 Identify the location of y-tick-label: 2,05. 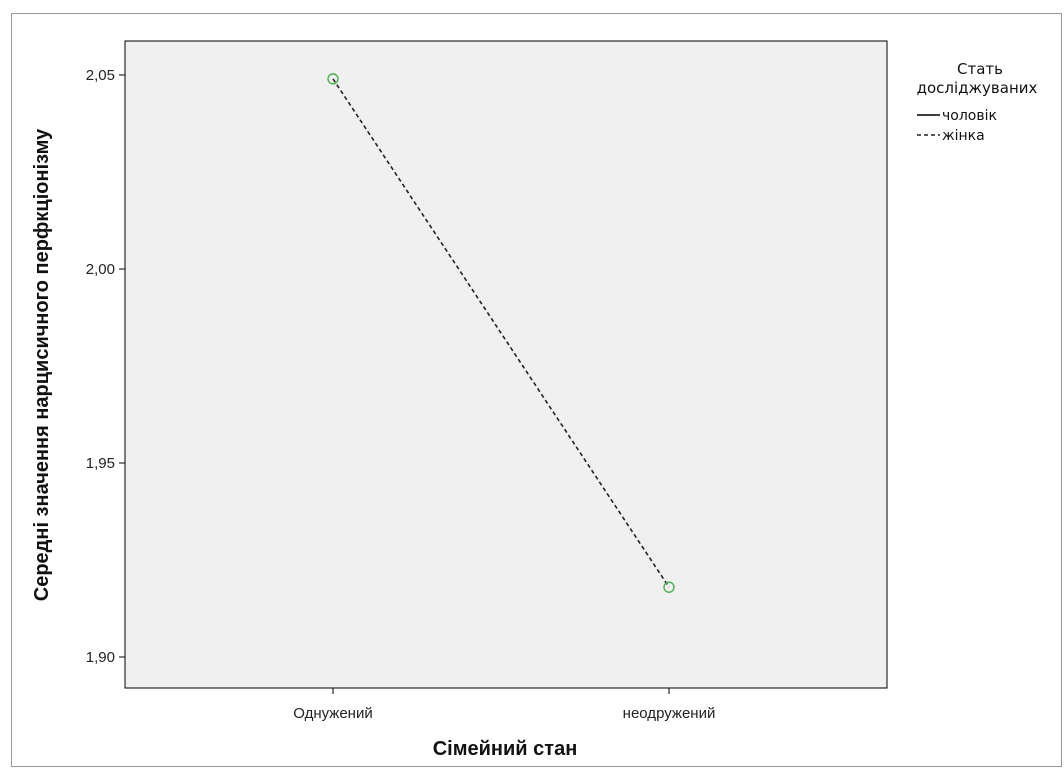
(100, 75).